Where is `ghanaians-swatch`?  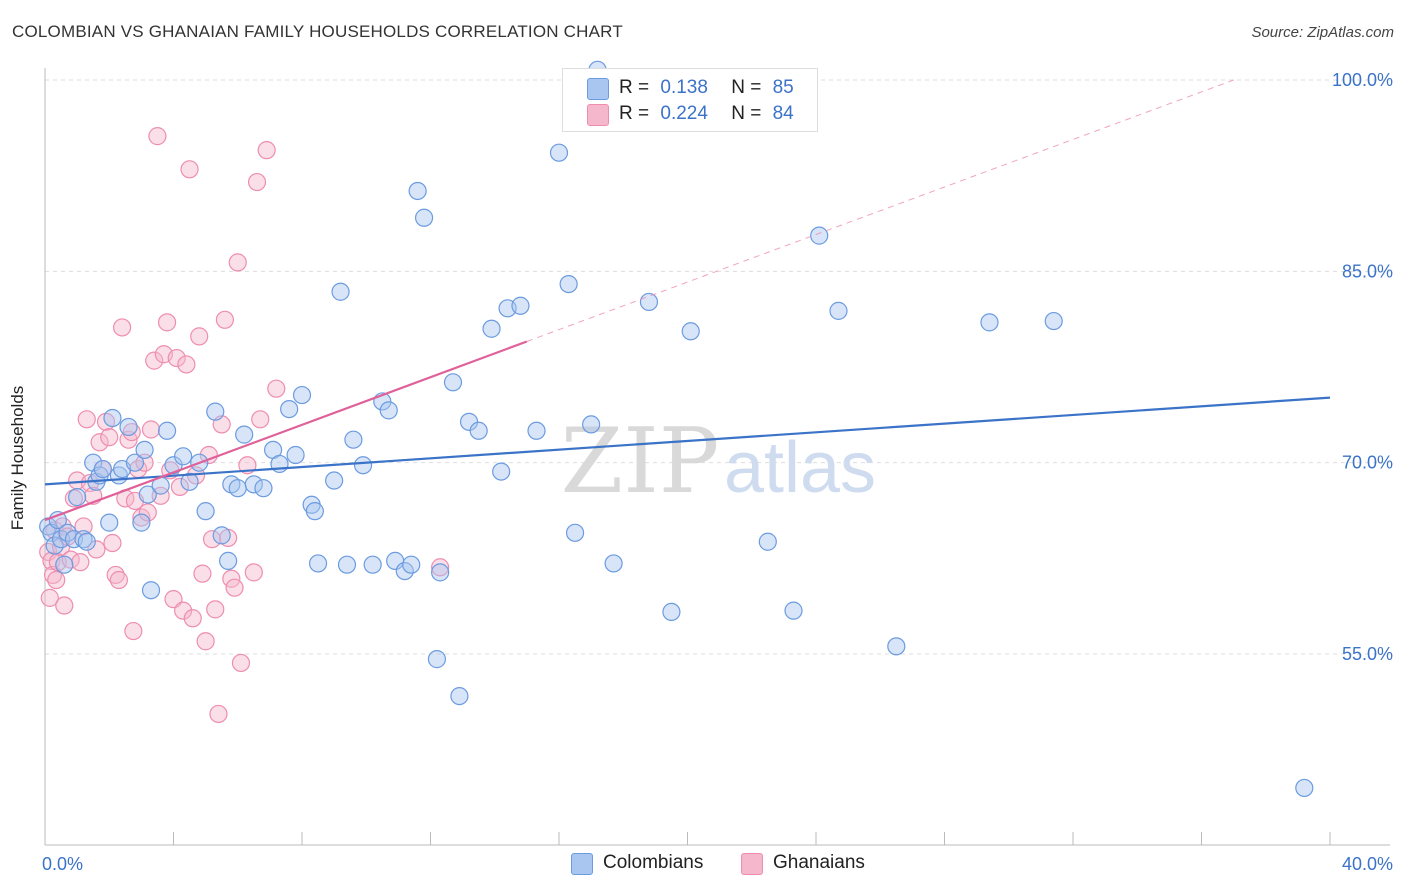 ghanaians-swatch is located at coordinates (752, 864).